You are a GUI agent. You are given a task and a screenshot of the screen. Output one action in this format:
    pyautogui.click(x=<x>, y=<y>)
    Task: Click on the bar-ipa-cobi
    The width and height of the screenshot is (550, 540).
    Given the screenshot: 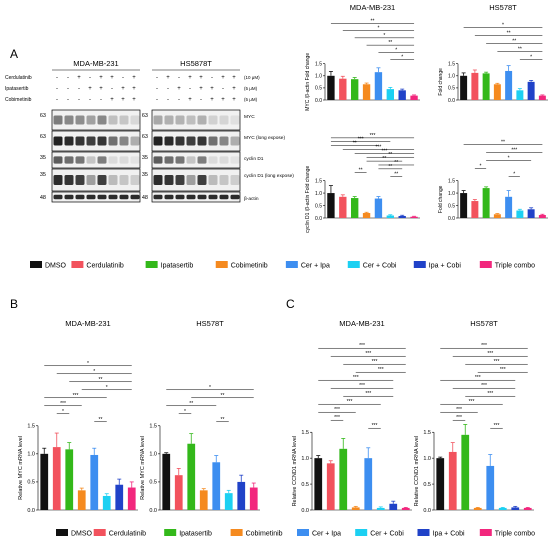 What is the action you would take?
    pyautogui.click(x=402, y=217)
    